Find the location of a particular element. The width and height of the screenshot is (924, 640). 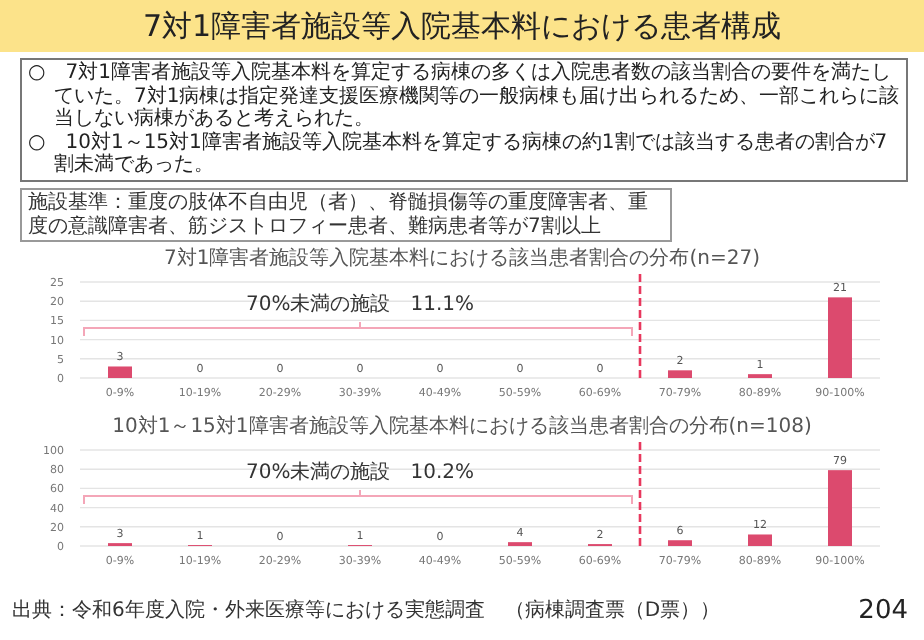

text: ○ 7対1障害者施設等入院基本料を算定する病棟の多くは入院患者数の該当割合の要件を満たしていた。7対1病棟は指定発達支援医療機関等の一般病棟も届け出られるため、一部これらに該当しない病棟があると考えられた。 is located at coordinates (464, 96).